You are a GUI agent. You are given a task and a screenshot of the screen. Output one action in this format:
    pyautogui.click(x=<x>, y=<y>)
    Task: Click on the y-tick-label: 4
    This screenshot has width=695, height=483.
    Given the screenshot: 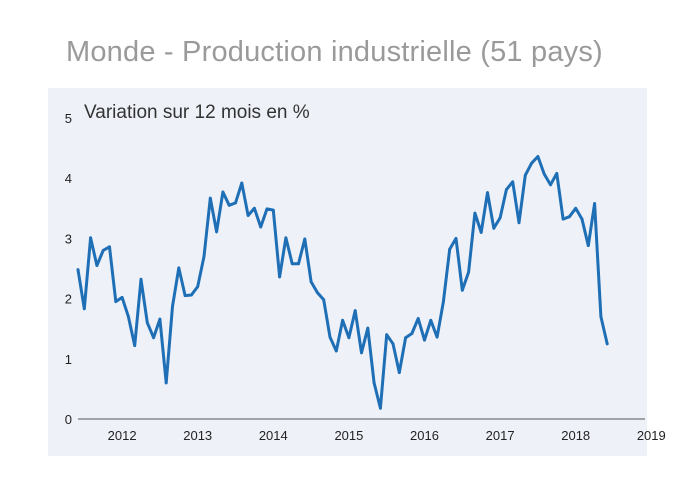 What is the action you would take?
    pyautogui.click(x=68, y=178)
    